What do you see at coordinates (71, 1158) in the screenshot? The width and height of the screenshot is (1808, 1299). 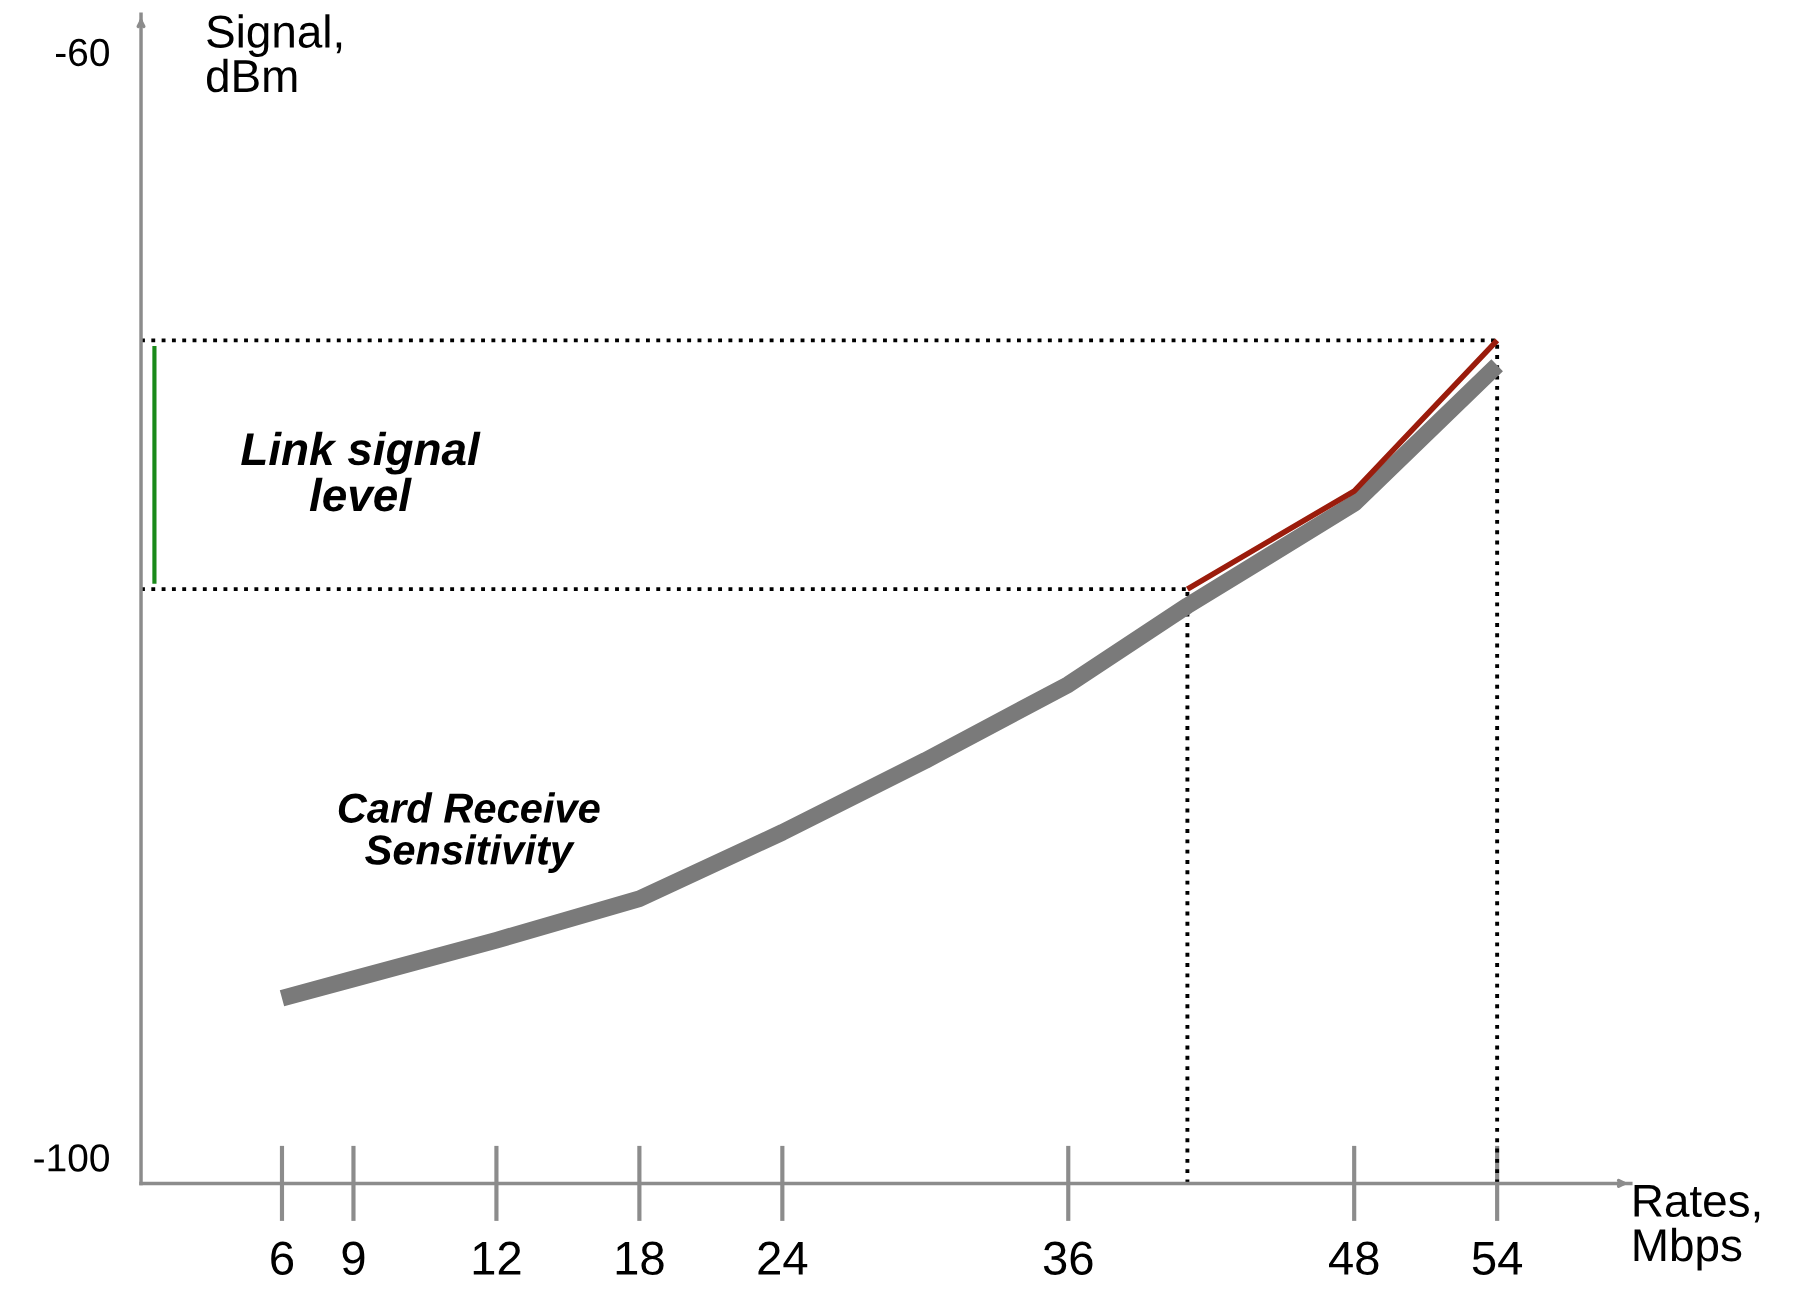 I see `y-tick-label: -100` at bounding box center [71, 1158].